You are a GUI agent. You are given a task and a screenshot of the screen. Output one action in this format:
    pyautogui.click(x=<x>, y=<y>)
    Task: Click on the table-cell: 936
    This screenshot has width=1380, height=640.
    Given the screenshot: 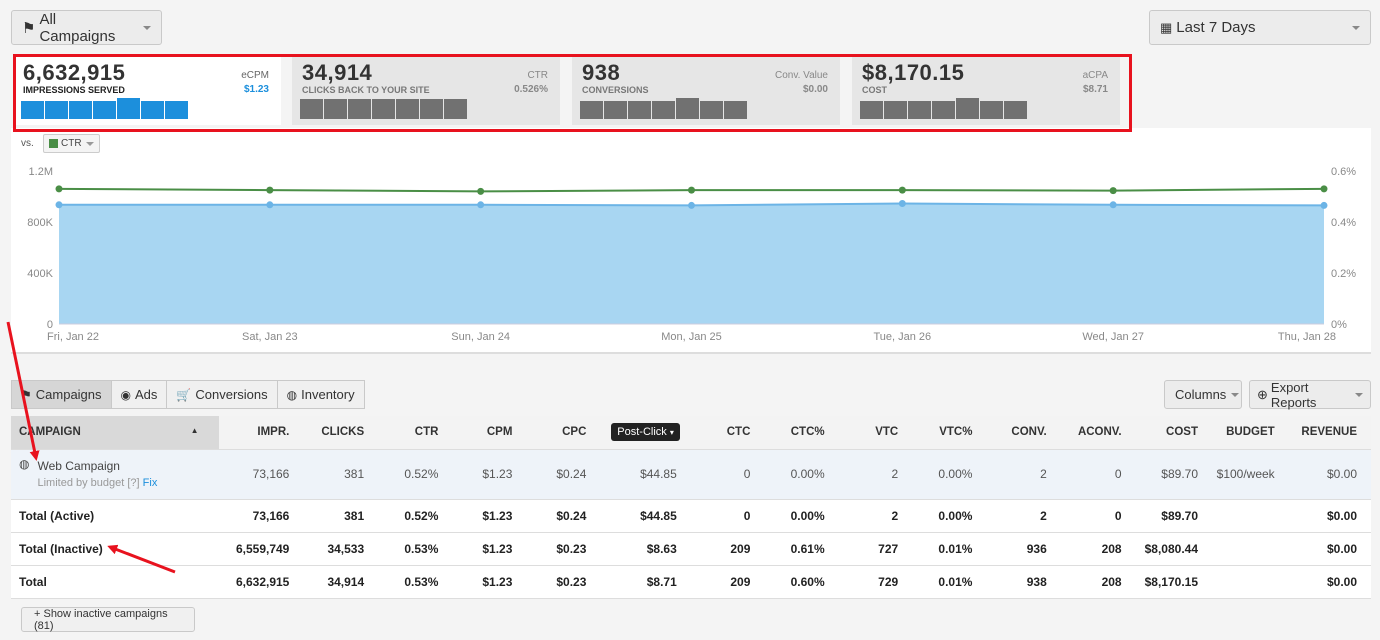 What is the action you would take?
    pyautogui.click(x=1023, y=549)
    